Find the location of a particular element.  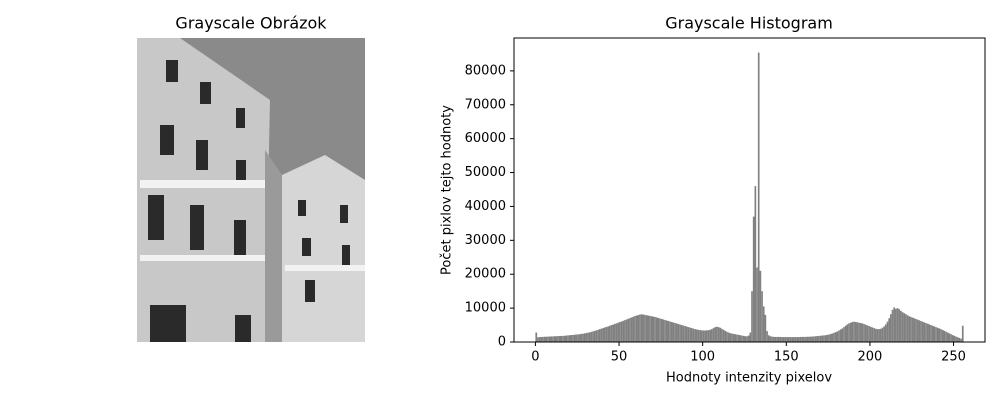

x-axis-label: Hodnoty intenzity pixelov is located at coordinates (749, 378).